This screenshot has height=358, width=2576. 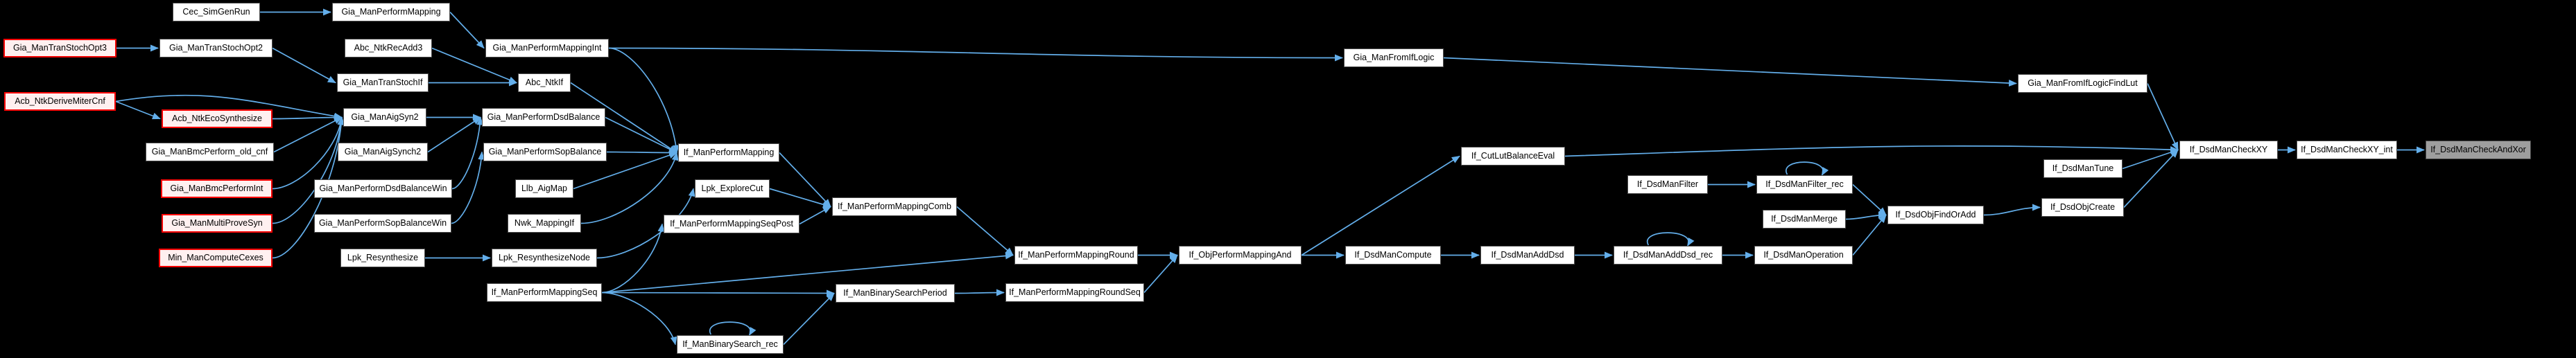 I want to click on edge-Gia_ManPerformMapping-to-Gia_ManPerformMappingInt, so click(x=467, y=30).